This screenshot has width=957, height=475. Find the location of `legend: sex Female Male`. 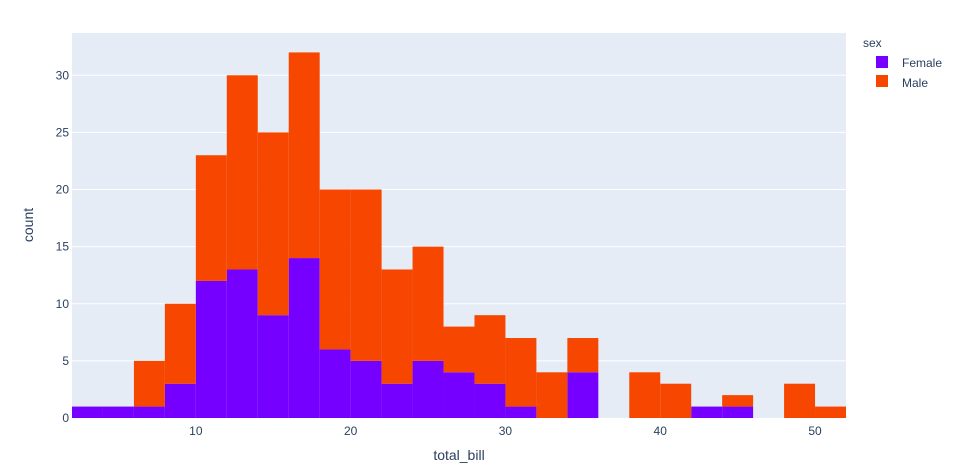

legend: sex Female Male is located at coordinates (902, 63).